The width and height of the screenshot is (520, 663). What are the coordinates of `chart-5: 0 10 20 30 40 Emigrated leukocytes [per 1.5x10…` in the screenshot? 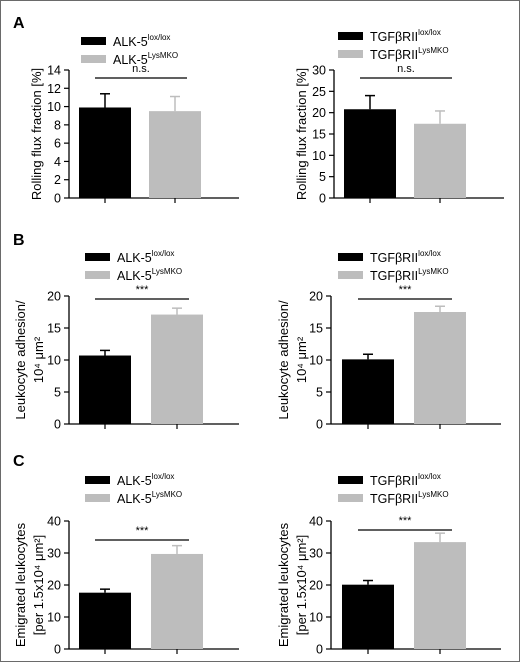 It's located at (126, 564).